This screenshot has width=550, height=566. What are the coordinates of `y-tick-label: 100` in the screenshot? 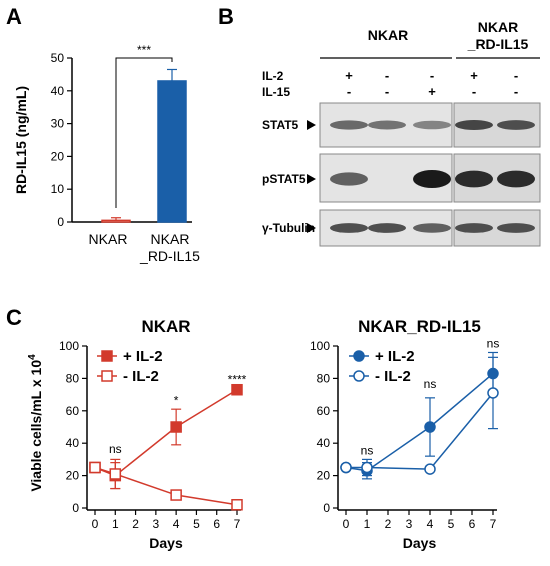 It's located at (69, 346).